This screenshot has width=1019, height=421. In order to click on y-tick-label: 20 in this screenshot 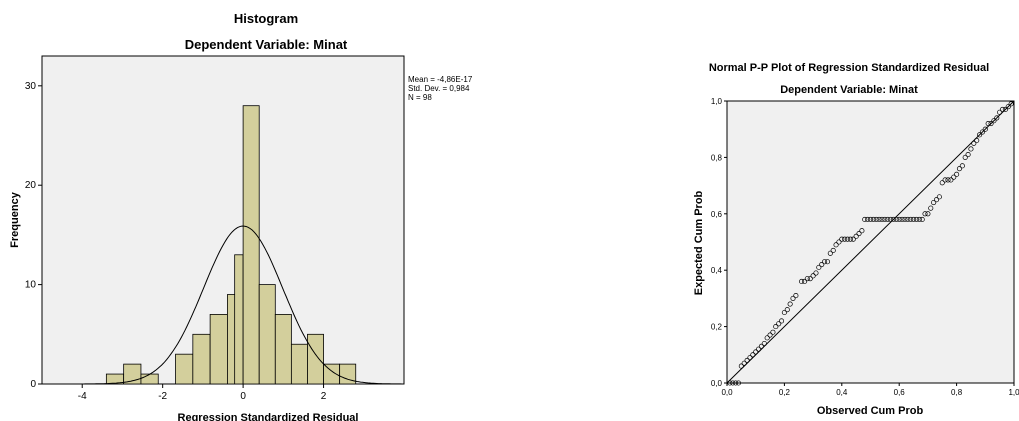, I will do `click(31, 185)`.